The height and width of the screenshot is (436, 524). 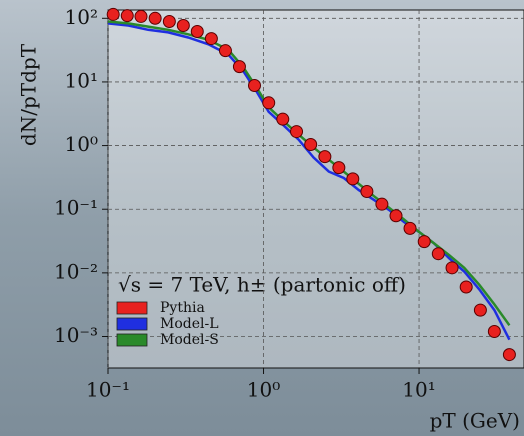 I want to click on y-axis-label: dN/pTdpT, so click(x=29, y=94).